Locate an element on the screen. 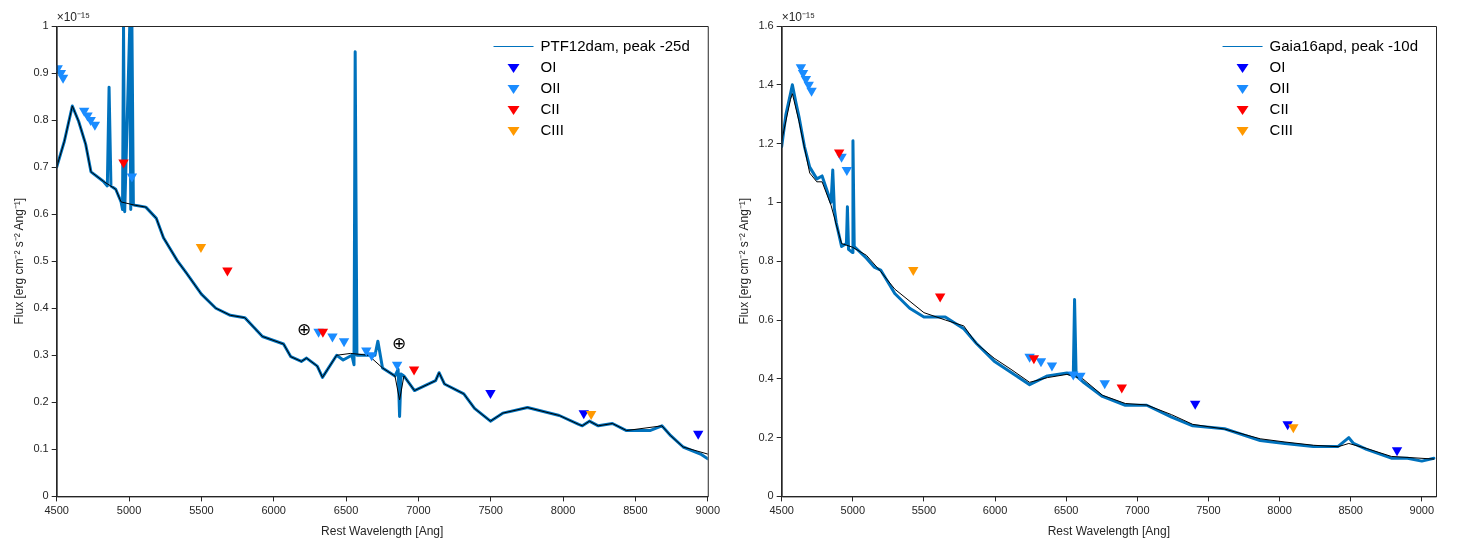 The width and height of the screenshot is (1459, 557). y-tick-label: 1.6 is located at coordinates (766, 25).